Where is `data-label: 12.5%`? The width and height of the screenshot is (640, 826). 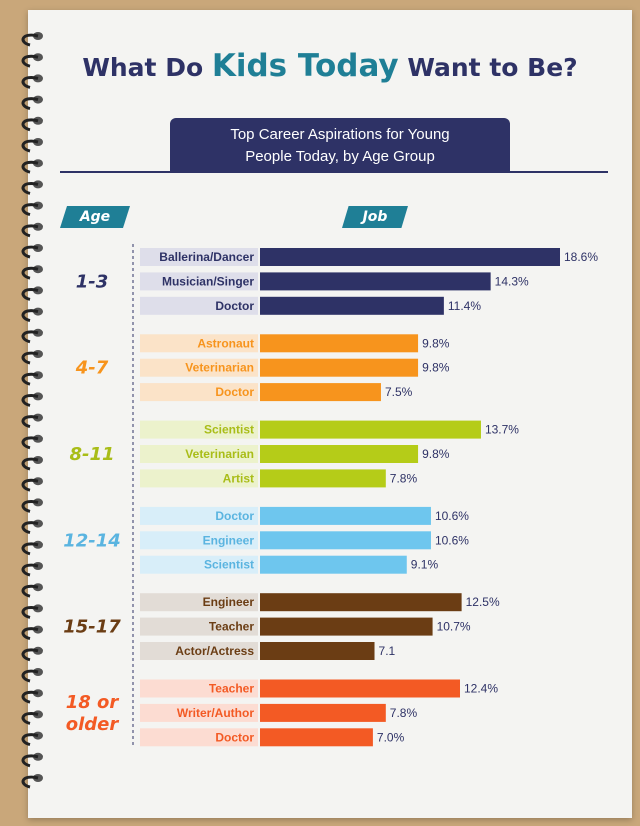 data-label: 12.5% is located at coordinates (483, 602).